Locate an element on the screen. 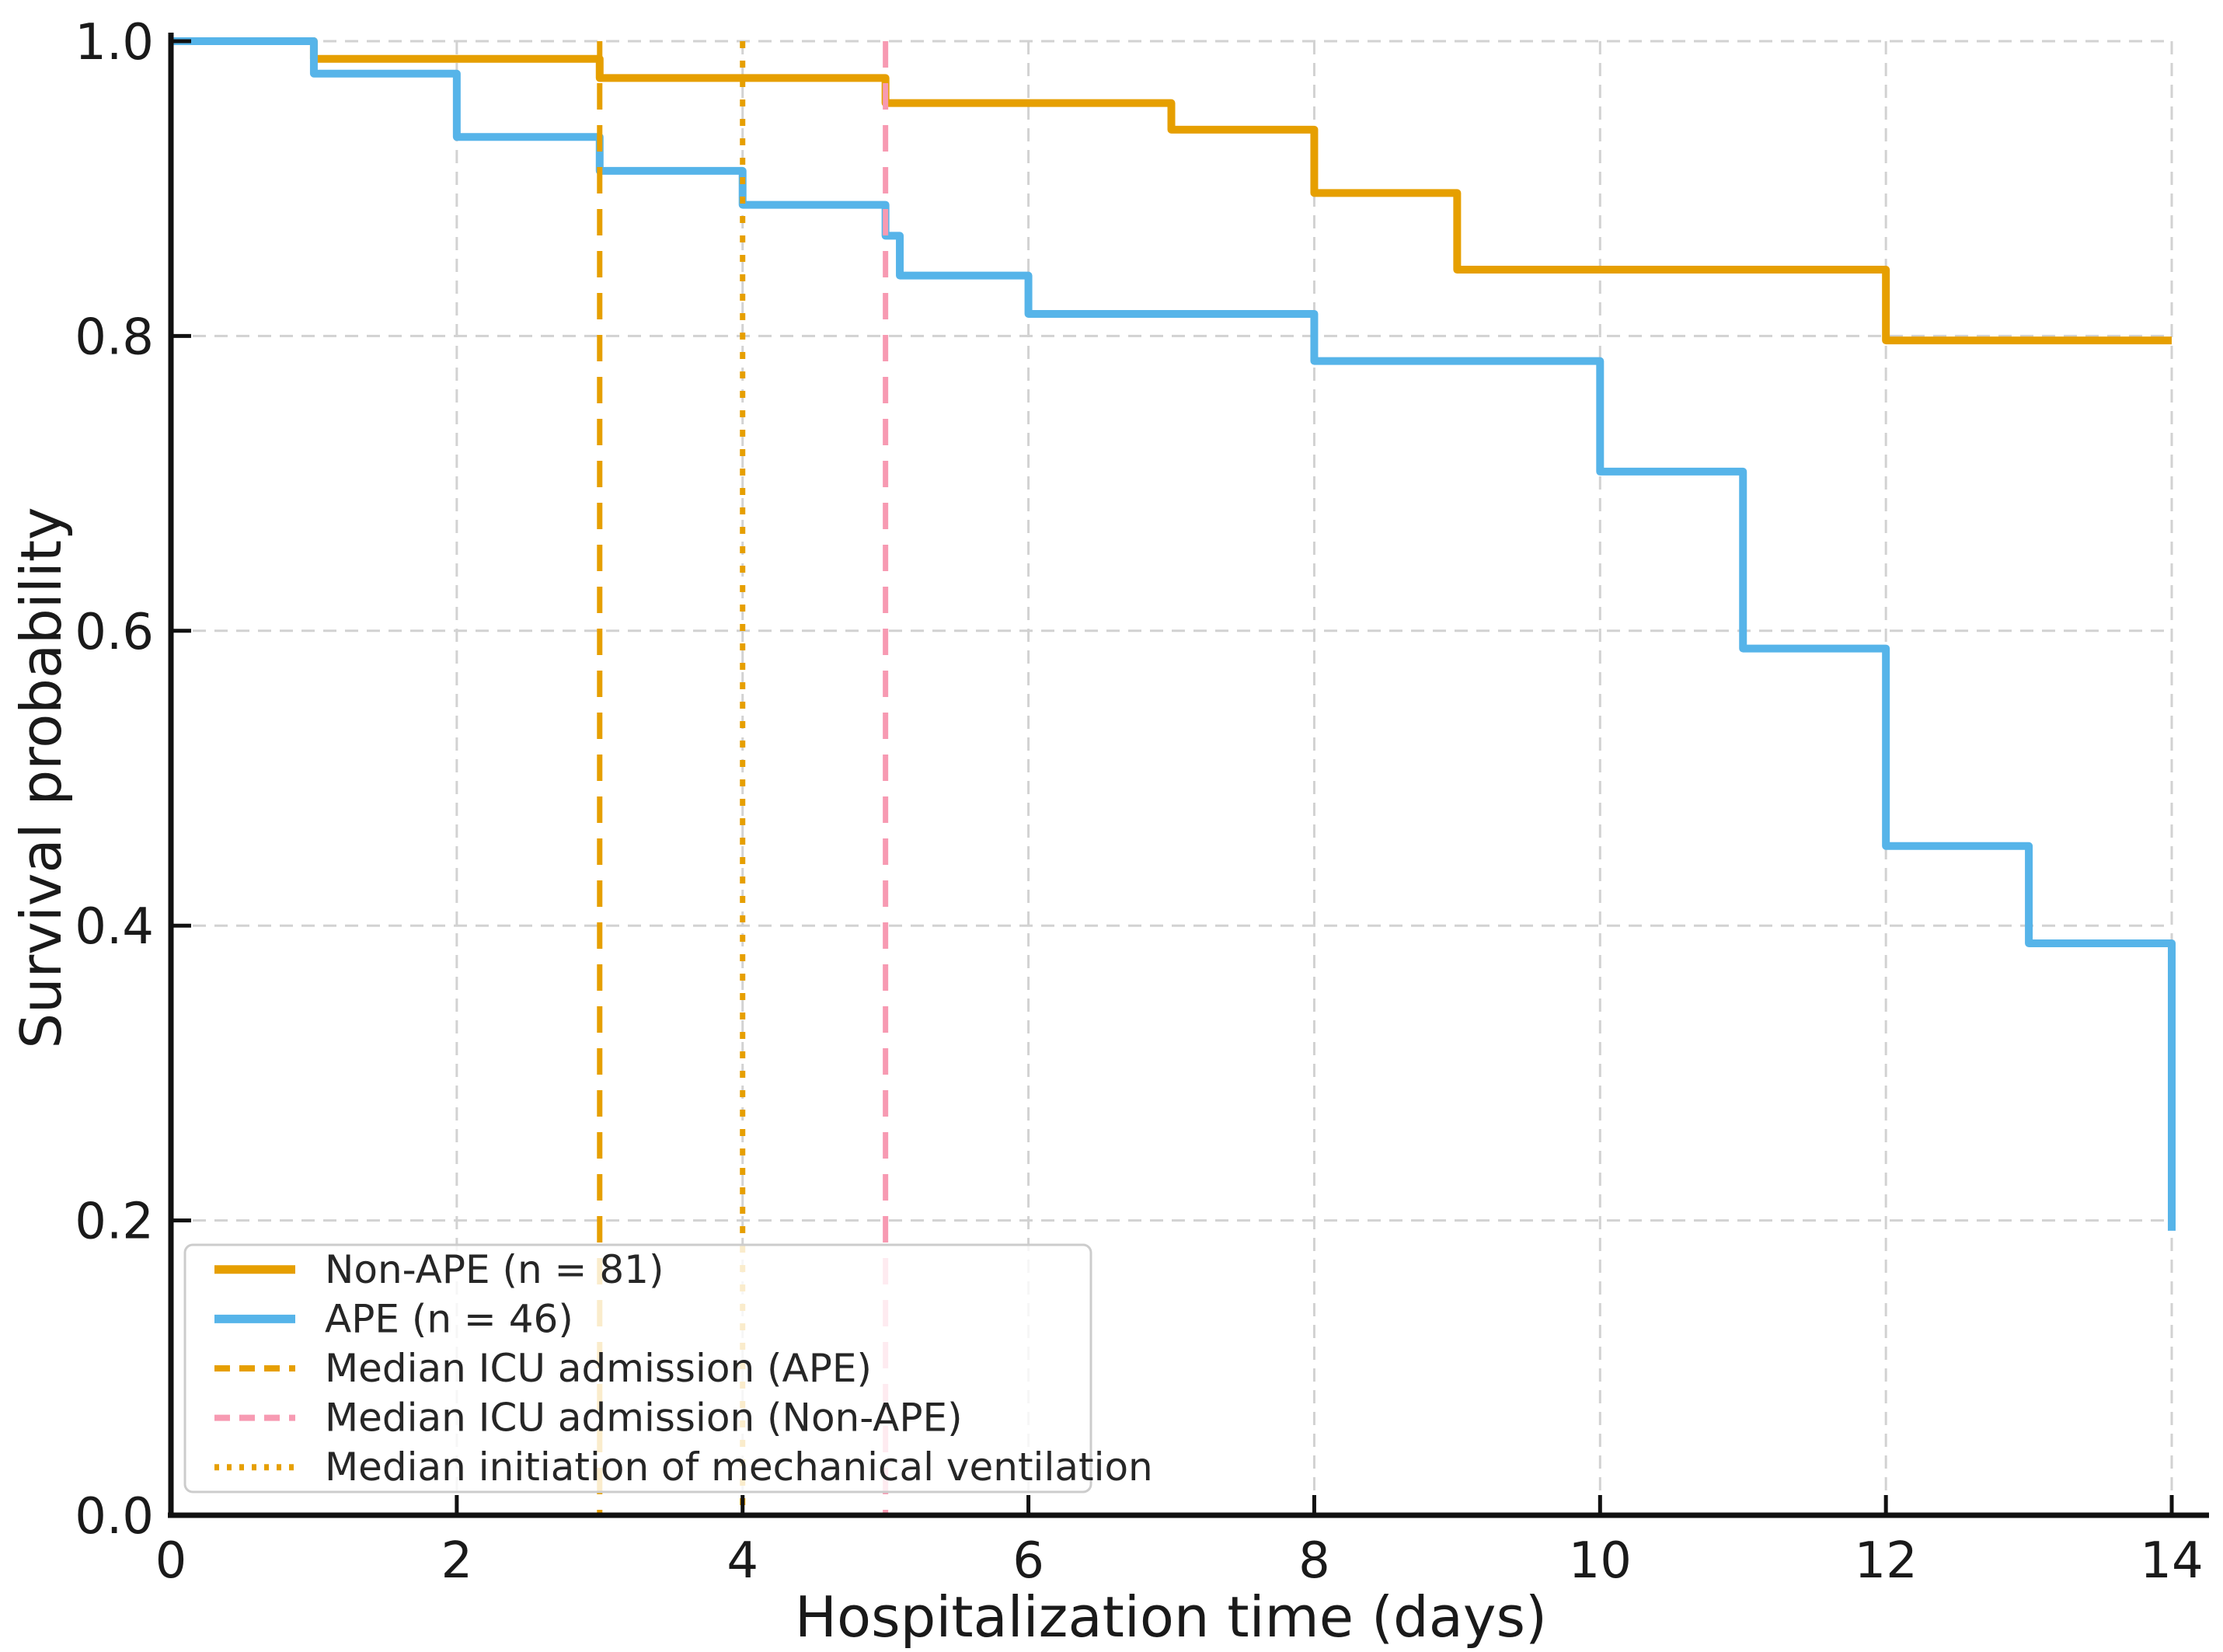 The width and height of the screenshot is (2223, 1652). y-axis-title: Survival probability is located at coordinates (41, 777).